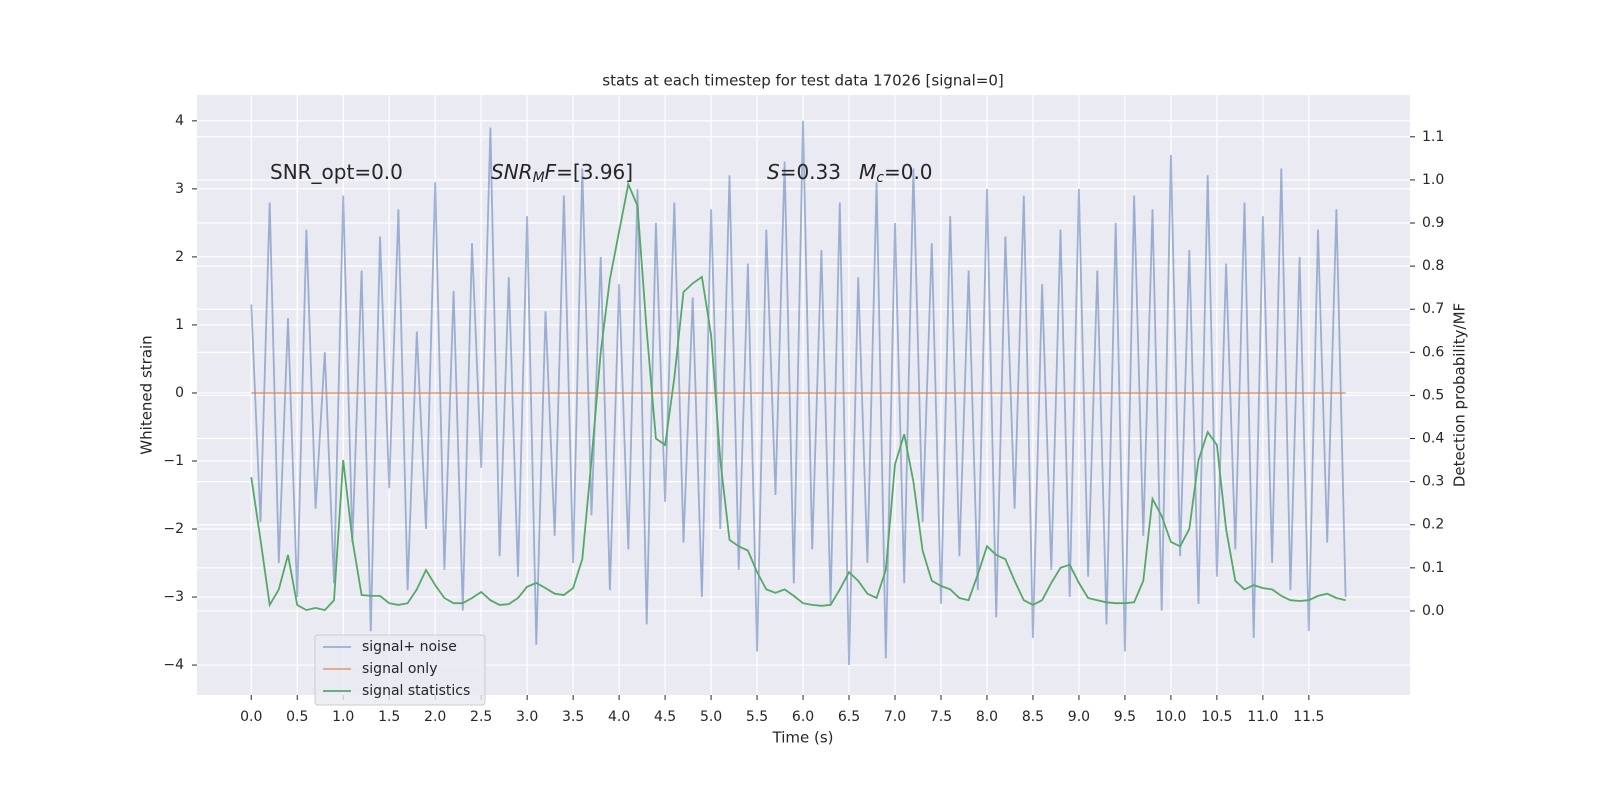 Image resolution: width=1600 pixels, height=800 pixels. Describe the element at coordinates (179, 121) in the screenshot. I see `y-tick-label: 4` at that location.